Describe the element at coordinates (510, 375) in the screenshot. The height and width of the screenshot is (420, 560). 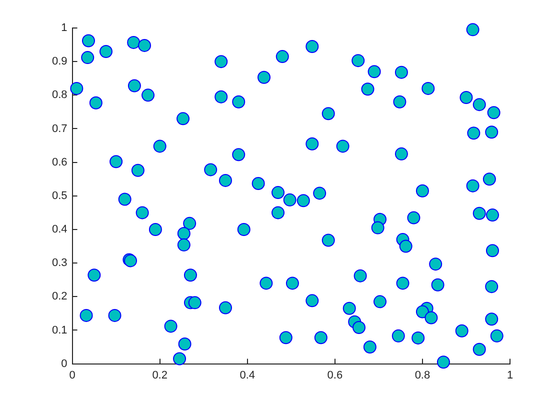
I see `x-tick-label: 1` at that location.